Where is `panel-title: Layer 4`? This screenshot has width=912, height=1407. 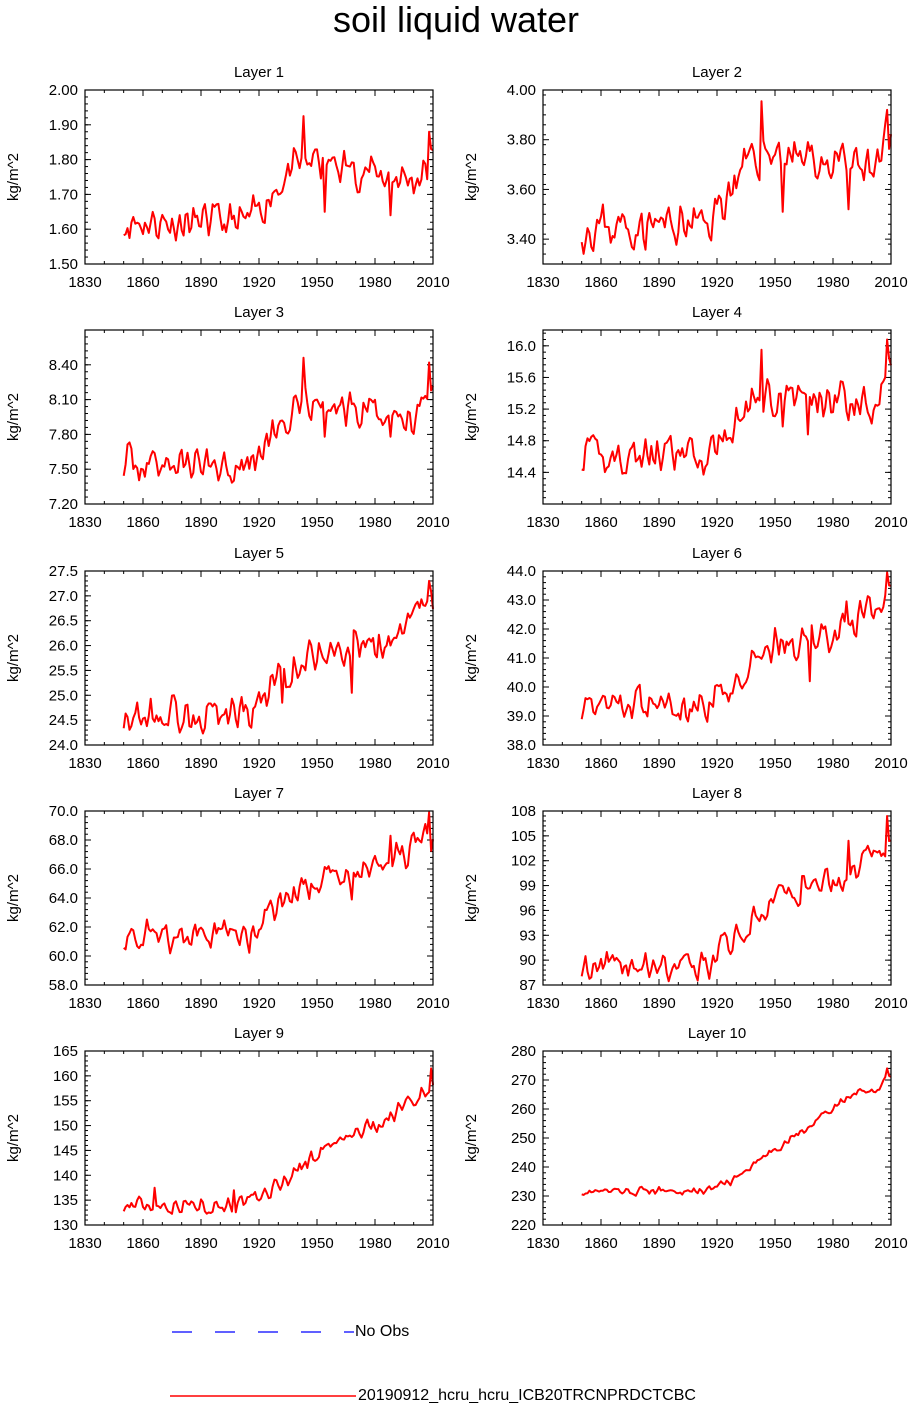 panel-title: Layer 4 is located at coordinates (717, 312).